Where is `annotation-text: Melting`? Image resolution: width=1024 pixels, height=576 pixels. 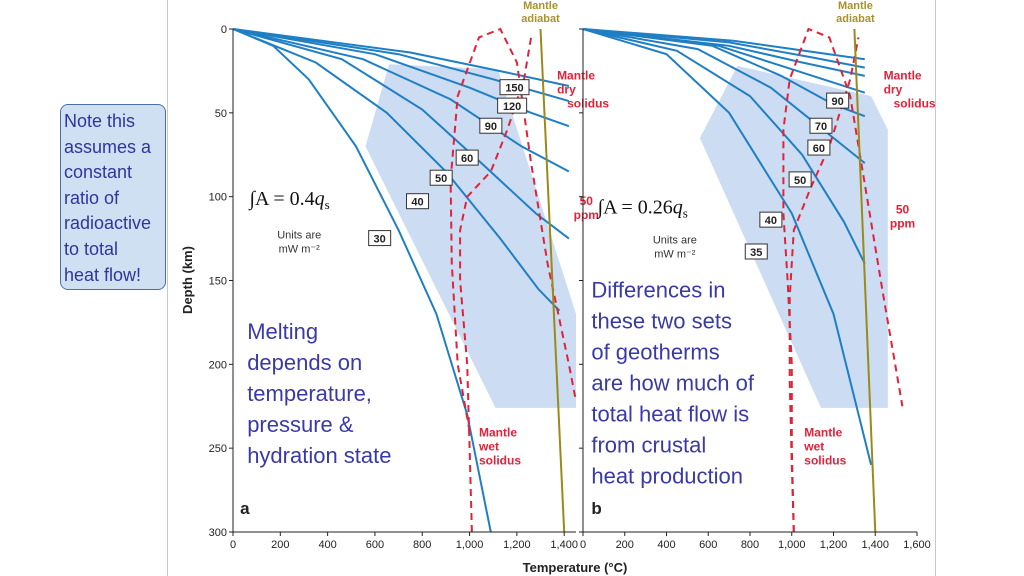
annotation-text: Melting is located at coordinates (282, 331).